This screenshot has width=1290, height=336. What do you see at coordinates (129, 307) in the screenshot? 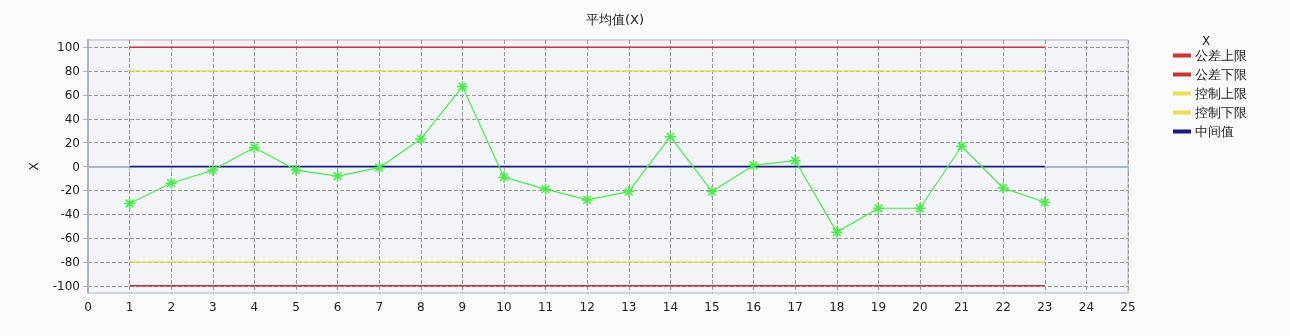
I see `x-tick-label: 1` at bounding box center [129, 307].